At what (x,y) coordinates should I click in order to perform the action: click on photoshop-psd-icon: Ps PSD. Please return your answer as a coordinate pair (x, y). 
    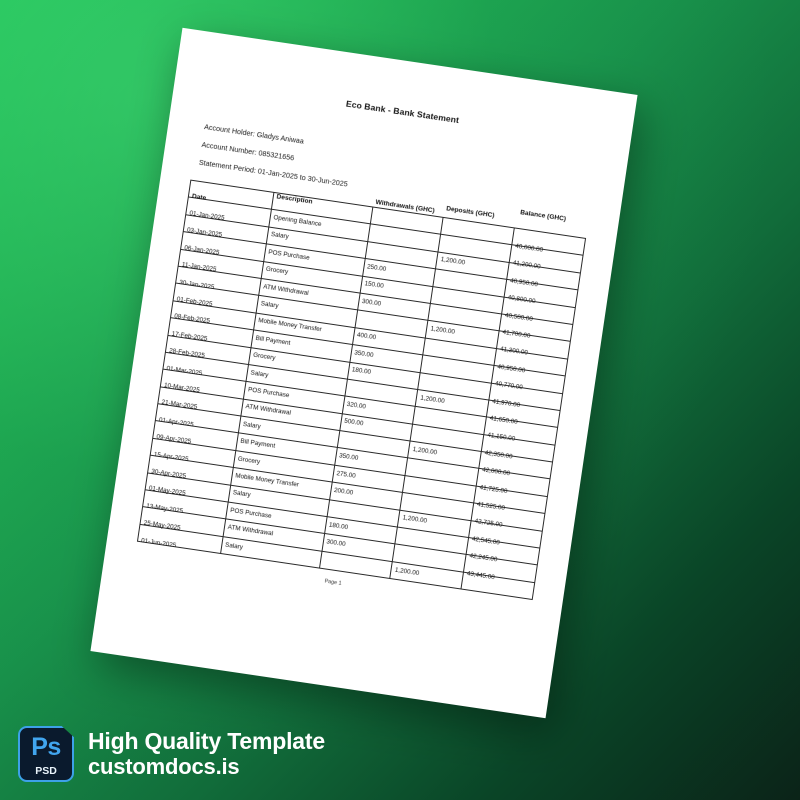
    Looking at the image, I should click on (46, 754).